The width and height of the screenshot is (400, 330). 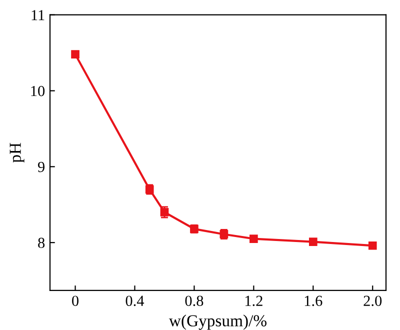 What do you see at coordinates (41, 243) in the screenshot?
I see `y-tick-label: 8` at bounding box center [41, 243].